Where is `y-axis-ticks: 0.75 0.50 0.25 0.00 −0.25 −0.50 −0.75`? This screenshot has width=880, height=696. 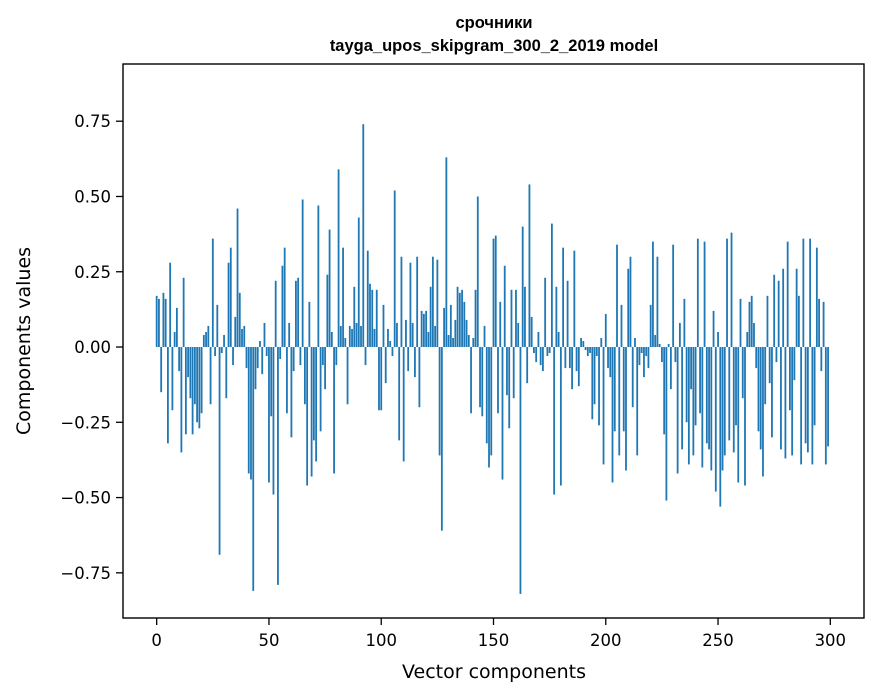
y-axis-ticks: 0.75 0.50 0.25 0.00 −0.25 −0.50 −0.75 is located at coordinates (91, 347).